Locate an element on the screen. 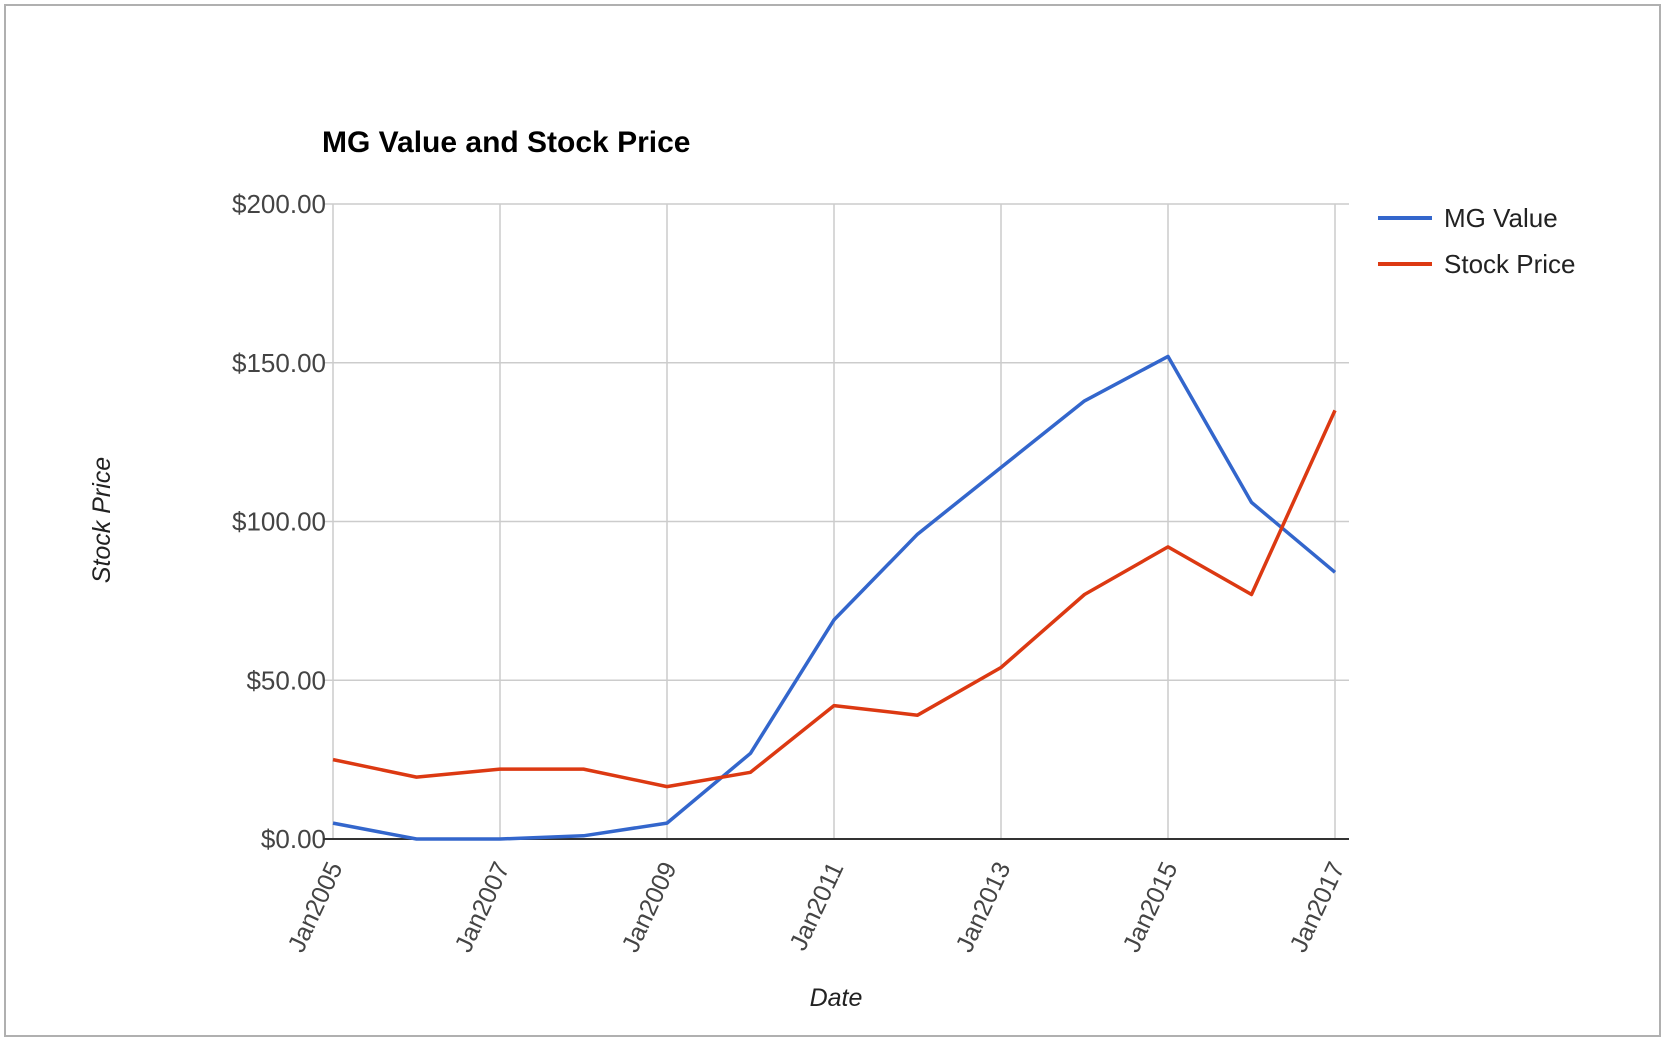 The image size is (1670, 1046). y-tick-label: $150.00 is located at coordinates (279, 363).